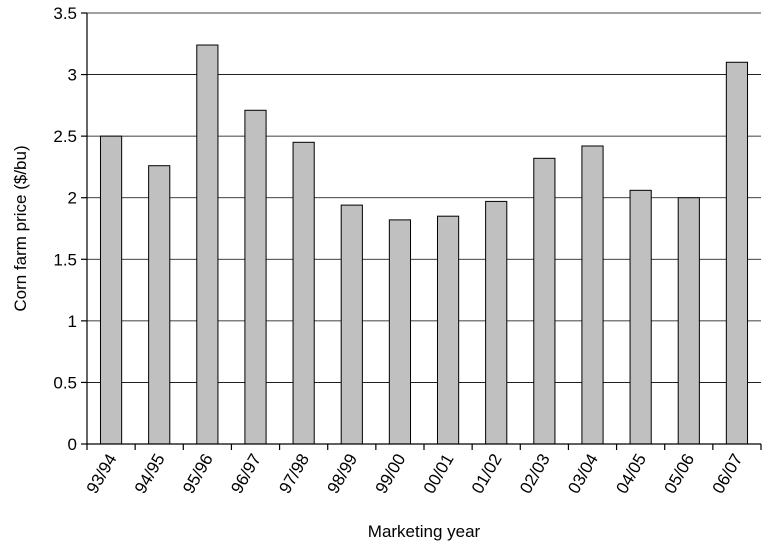 The height and width of the screenshot is (545, 769). I want to click on x-tick-label-97-98: 97/98, so click(294, 474).